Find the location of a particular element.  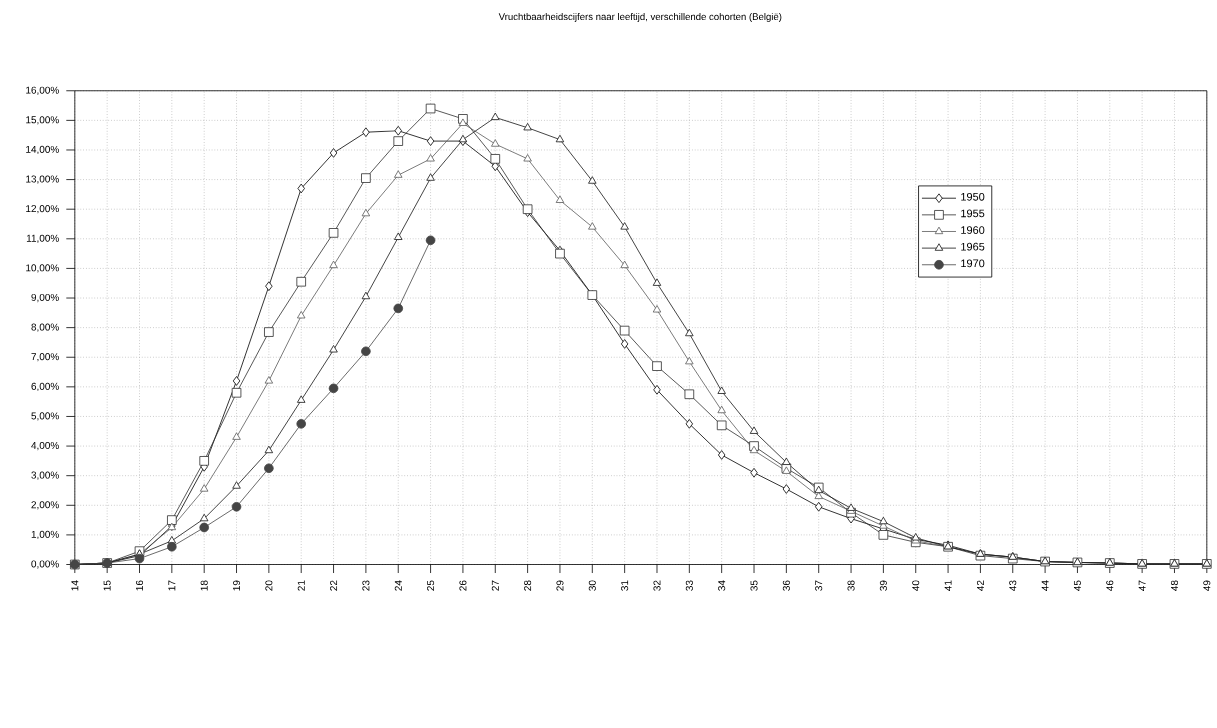

y-tick-label: 11,00% is located at coordinates (42, 238).